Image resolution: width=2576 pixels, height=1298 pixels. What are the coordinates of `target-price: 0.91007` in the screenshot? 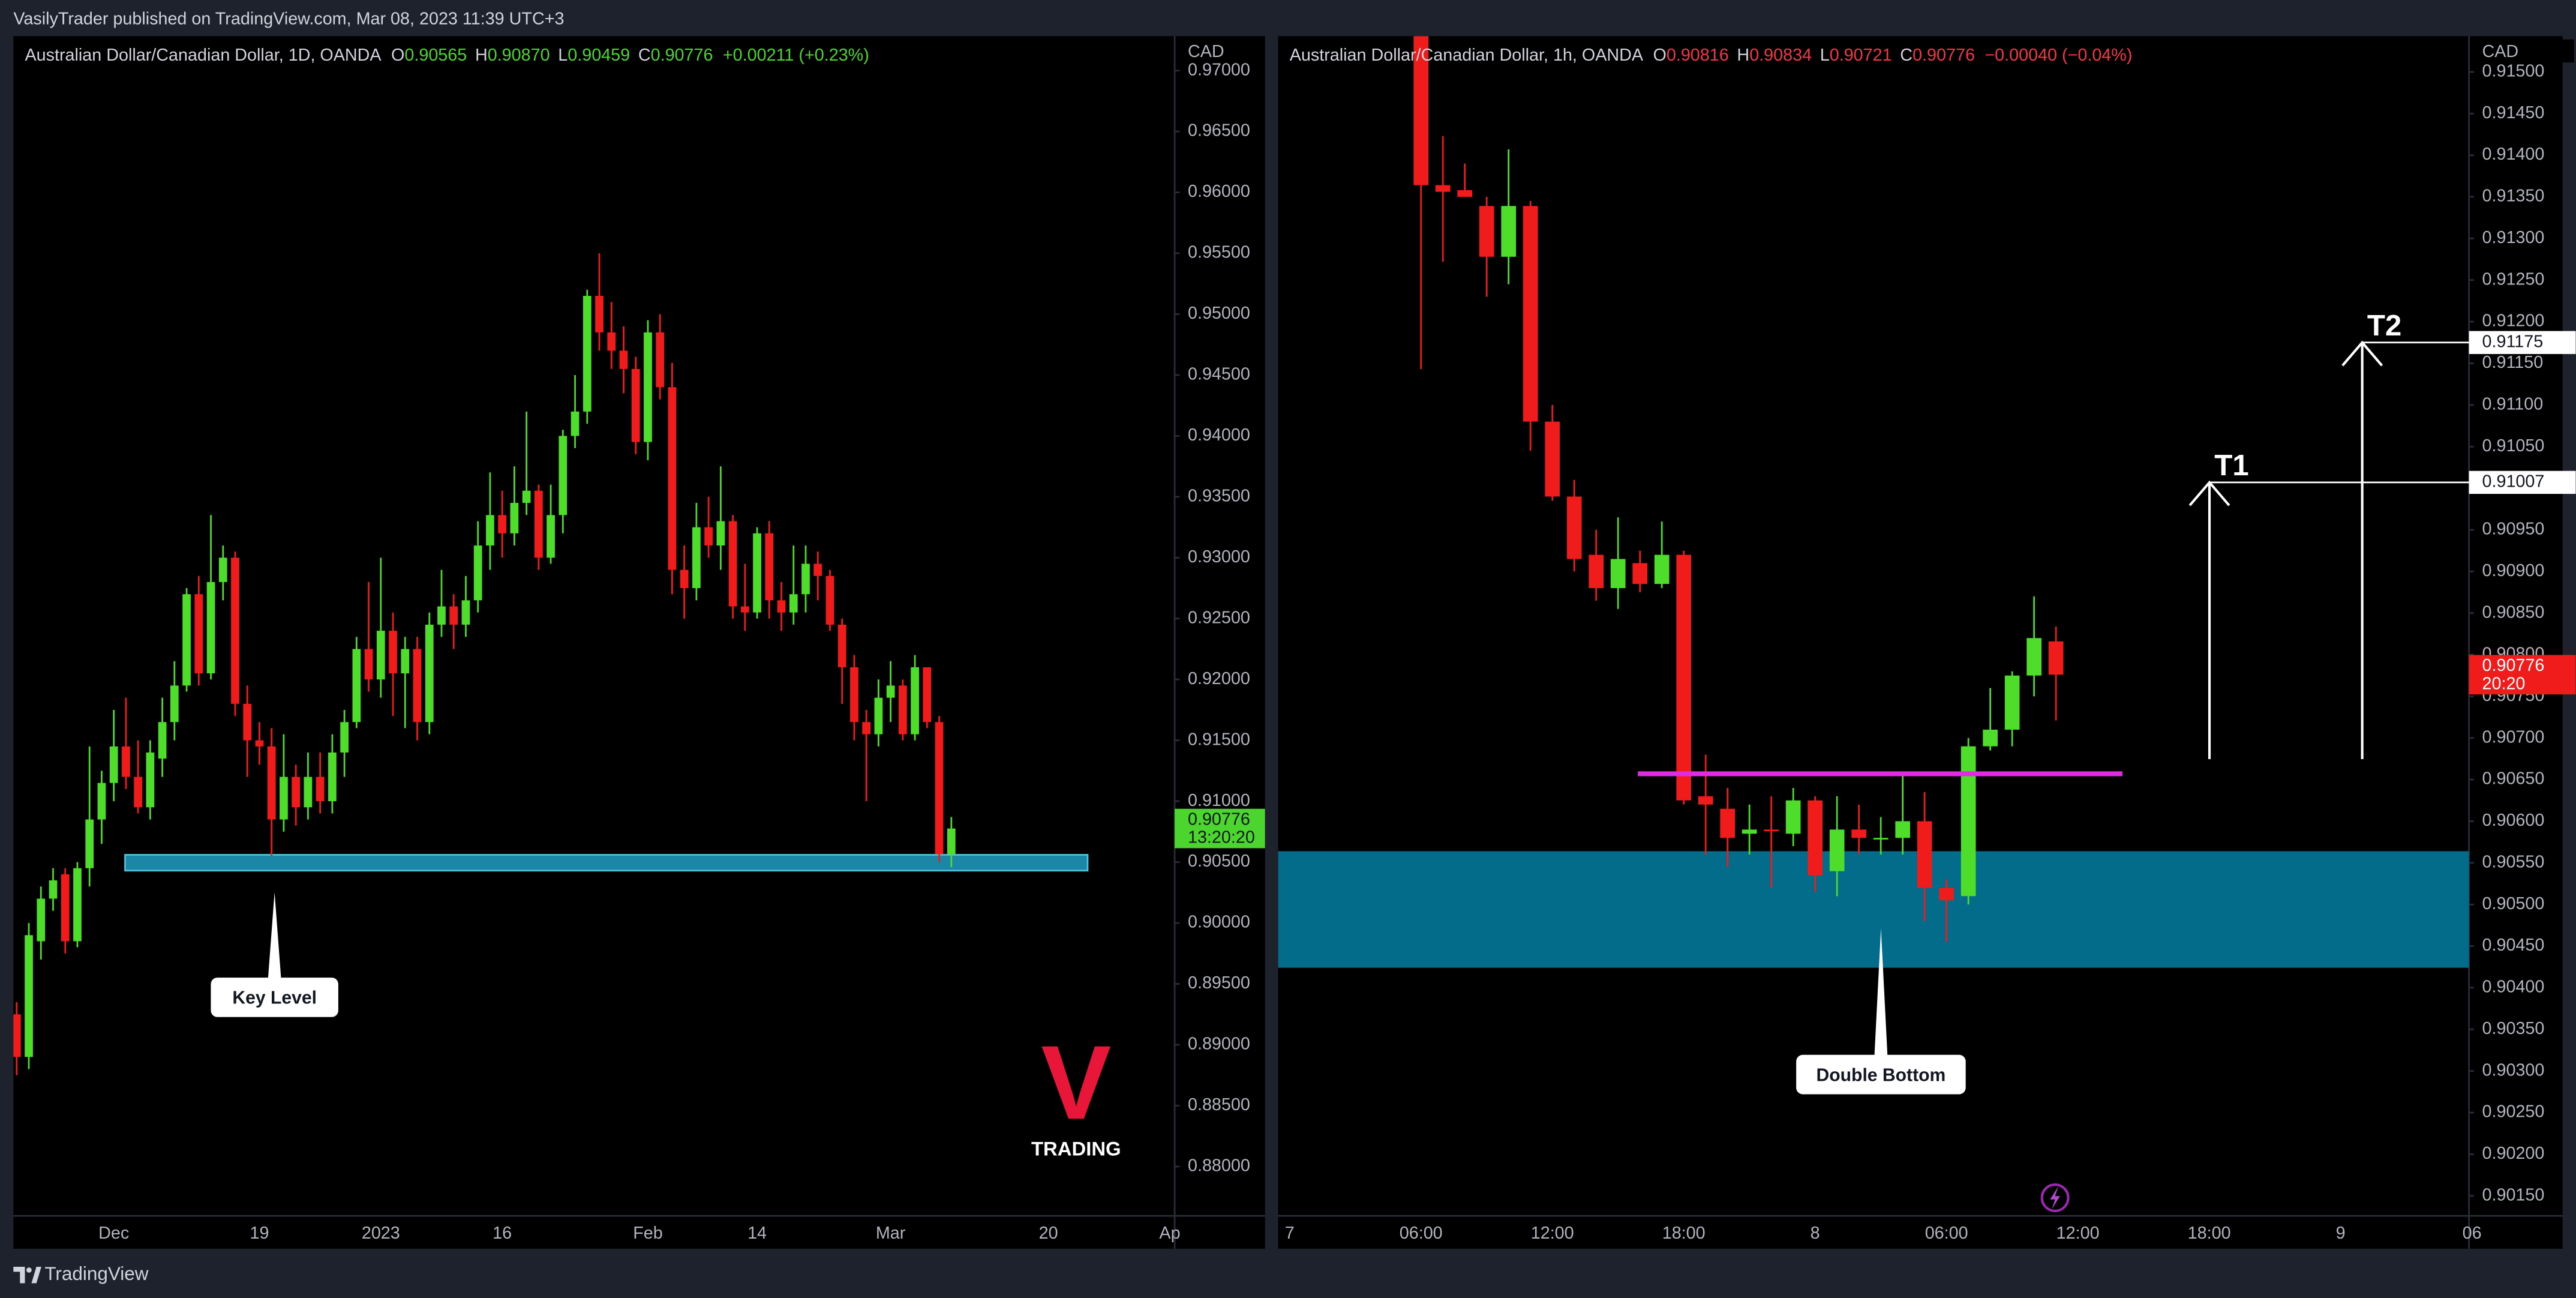 It's located at (2514, 481).